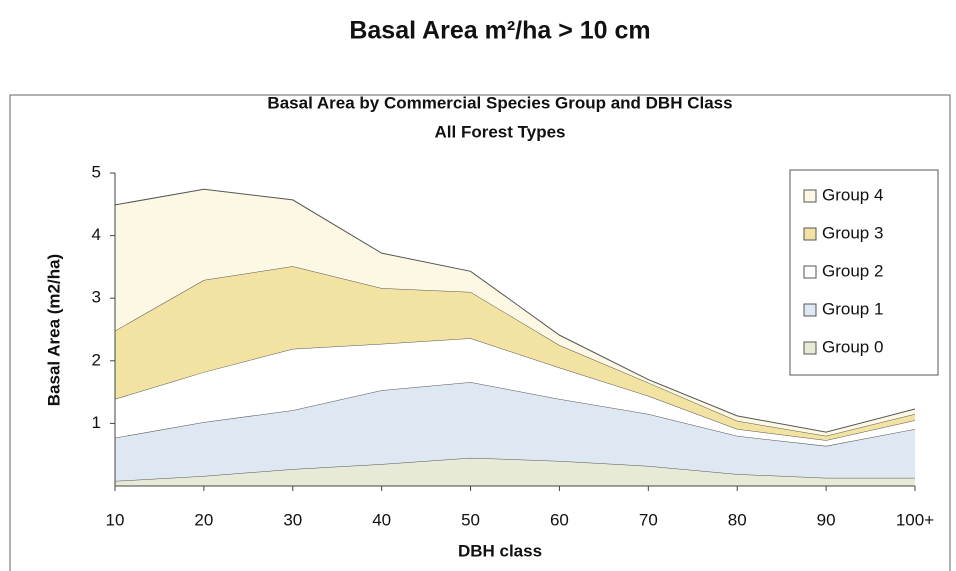 The width and height of the screenshot is (956, 571). I want to click on y-tick-label: 2, so click(96, 359).